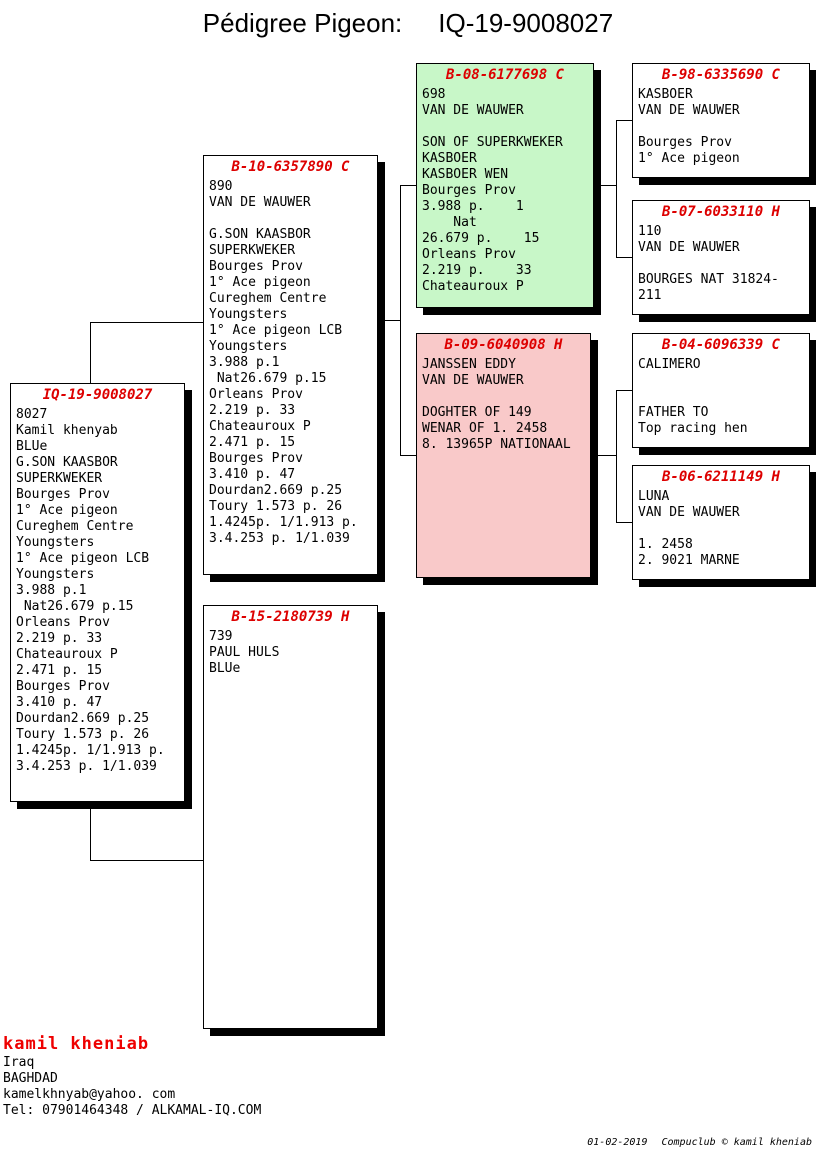 This screenshot has width=816, height=1172. Describe the element at coordinates (290, 617) in the screenshot. I see `box-header: B-15-2180739 H` at that location.